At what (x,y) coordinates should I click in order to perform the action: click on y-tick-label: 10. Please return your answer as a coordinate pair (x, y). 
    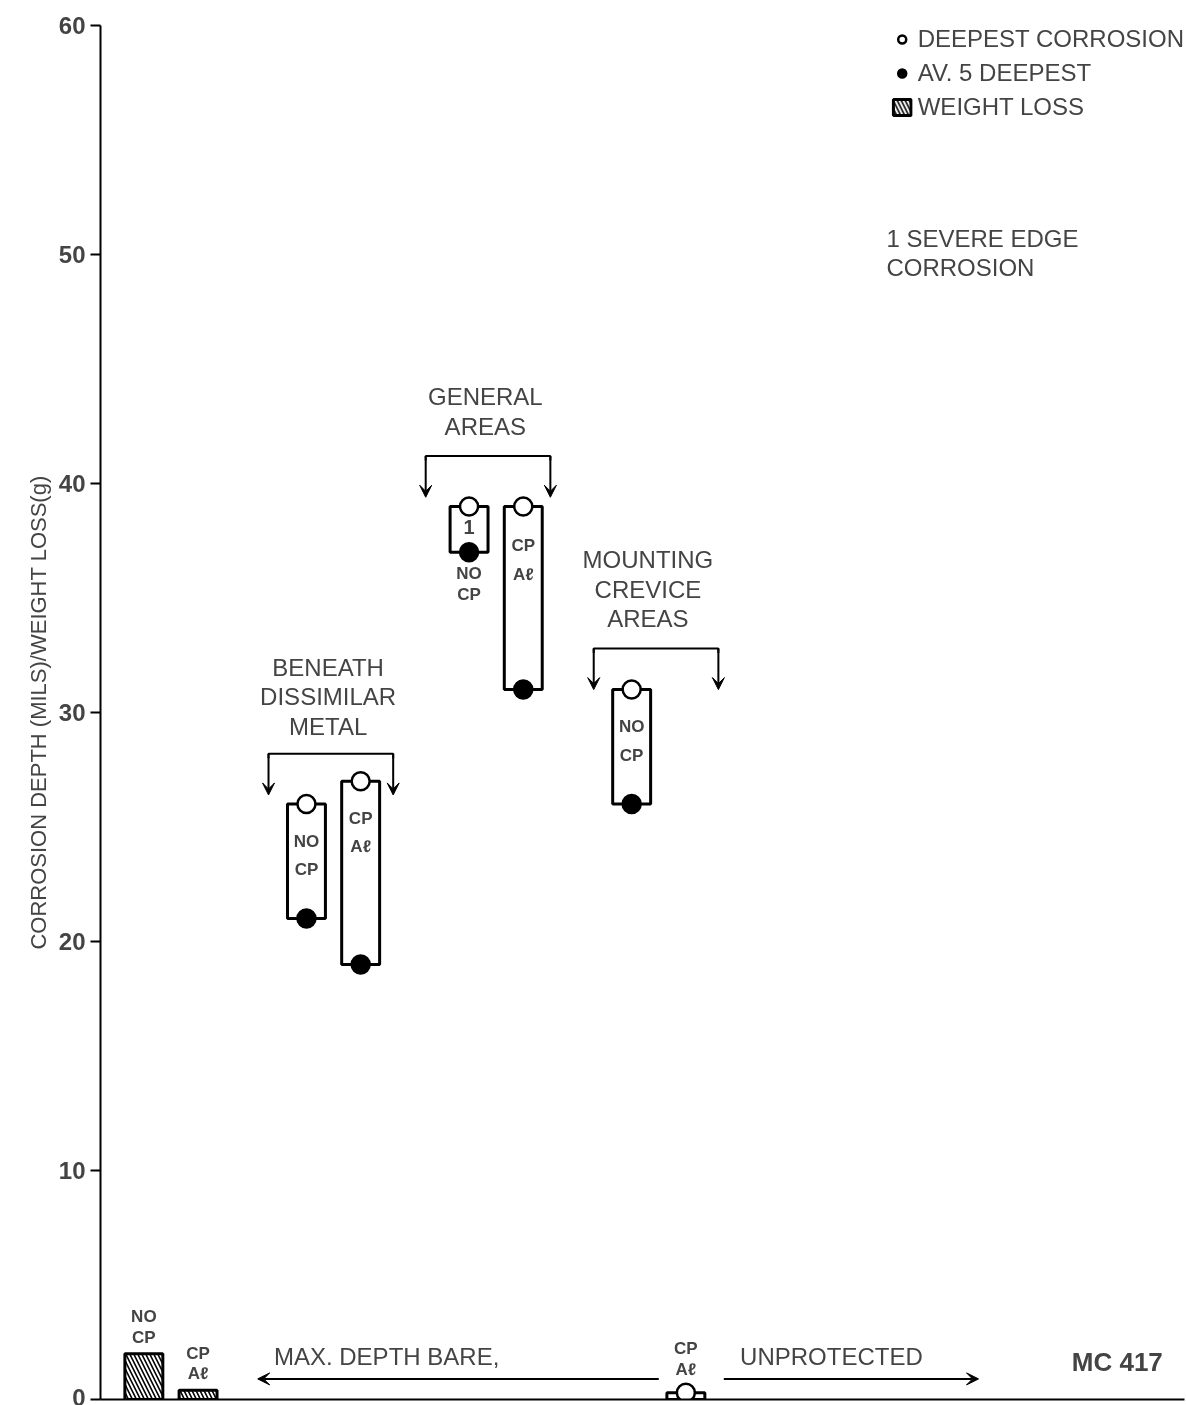
    Looking at the image, I should click on (72, 1170).